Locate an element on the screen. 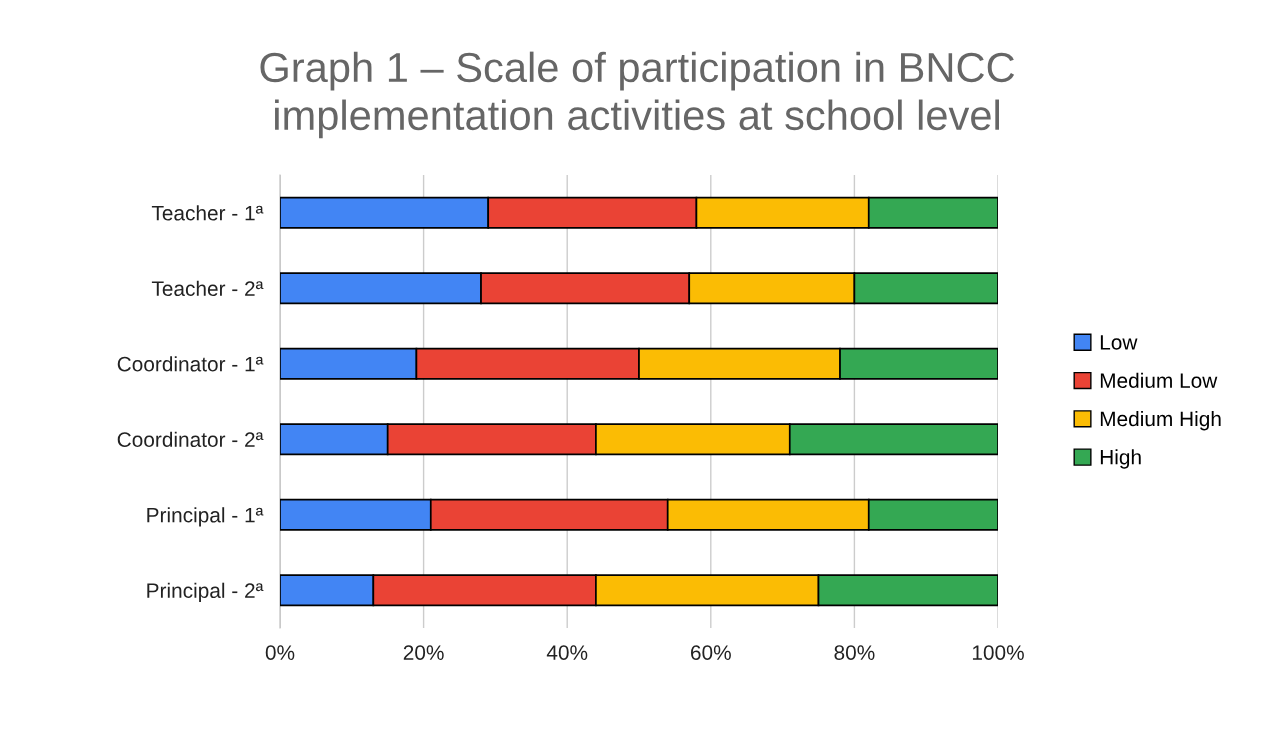  legend-label: High is located at coordinates (1120, 459).